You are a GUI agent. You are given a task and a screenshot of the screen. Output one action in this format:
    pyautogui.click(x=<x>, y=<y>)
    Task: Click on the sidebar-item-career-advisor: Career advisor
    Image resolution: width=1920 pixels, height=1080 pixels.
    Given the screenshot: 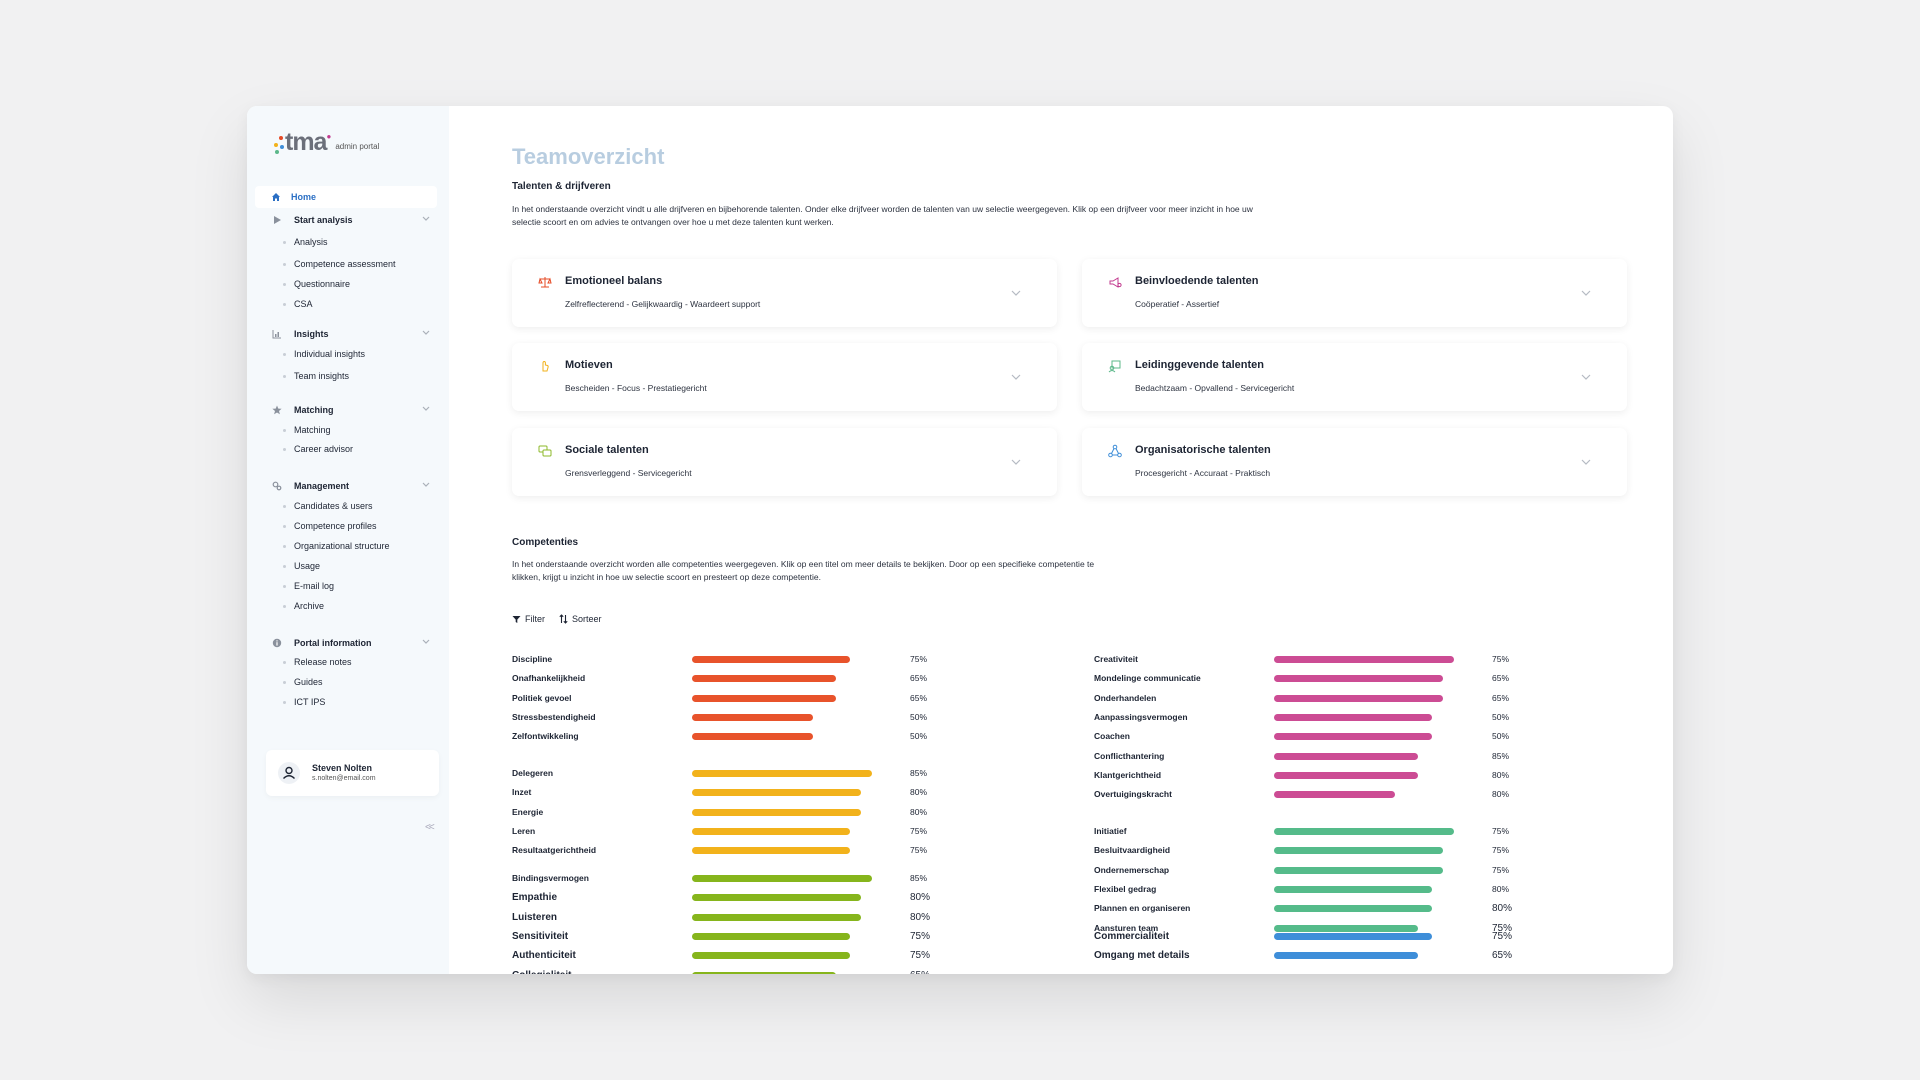 What is the action you would take?
    pyautogui.click(x=318, y=449)
    